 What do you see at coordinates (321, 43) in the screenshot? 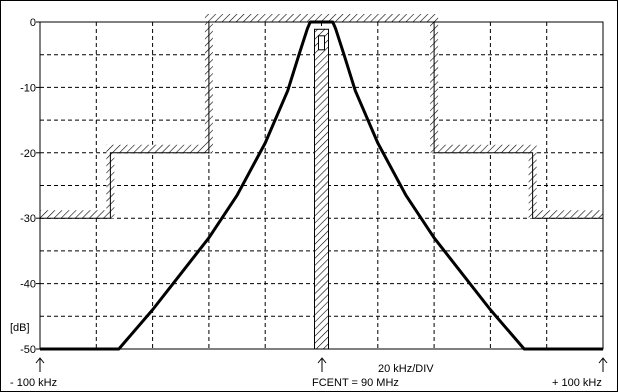
I see `center-mask-notch` at bounding box center [321, 43].